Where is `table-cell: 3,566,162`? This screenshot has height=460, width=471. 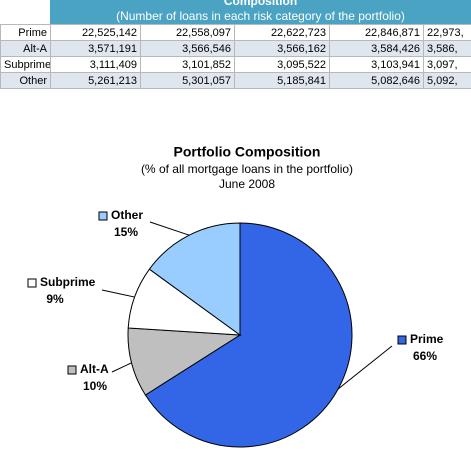 table-cell: 3,566,162 is located at coordinates (282, 48).